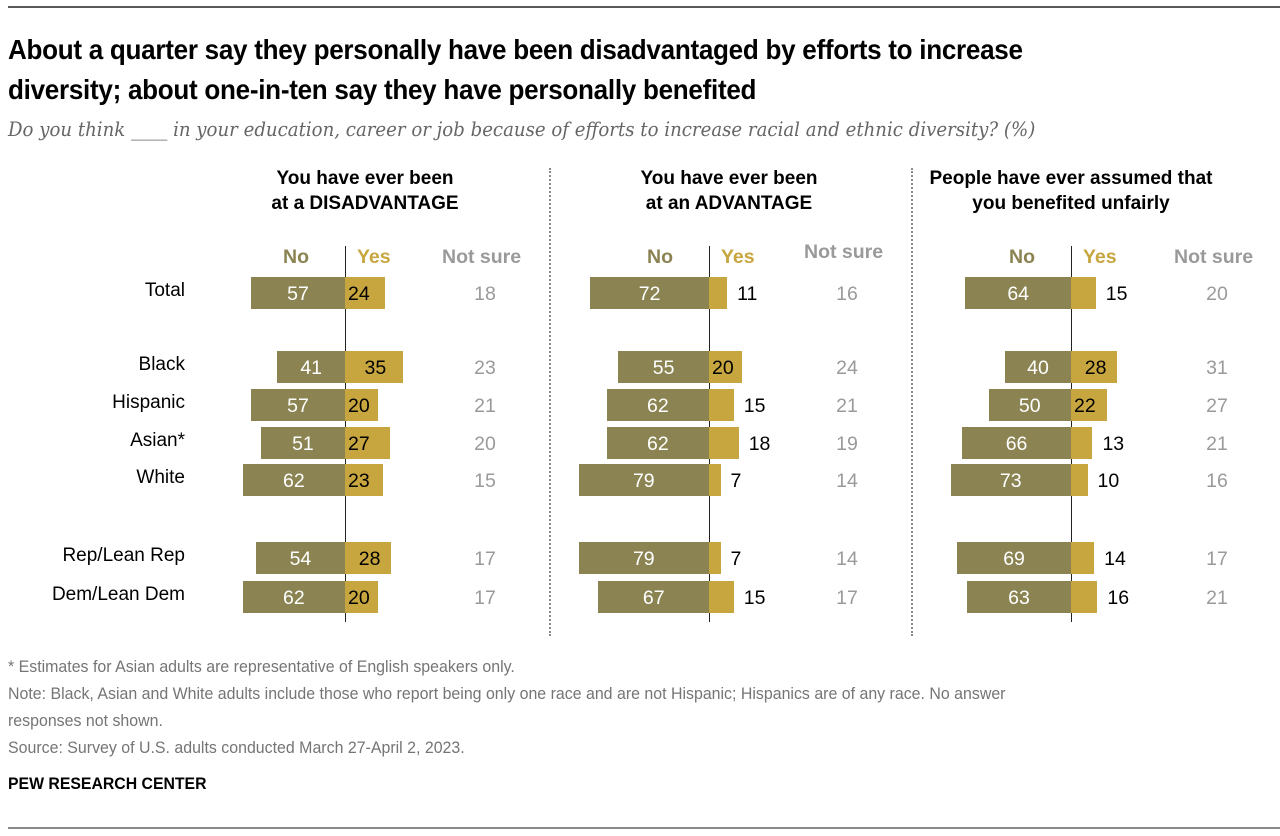 This screenshot has width=1280, height=836. I want to click on panel-title-line-2: you benefited unfairly, so click(1071, 203).